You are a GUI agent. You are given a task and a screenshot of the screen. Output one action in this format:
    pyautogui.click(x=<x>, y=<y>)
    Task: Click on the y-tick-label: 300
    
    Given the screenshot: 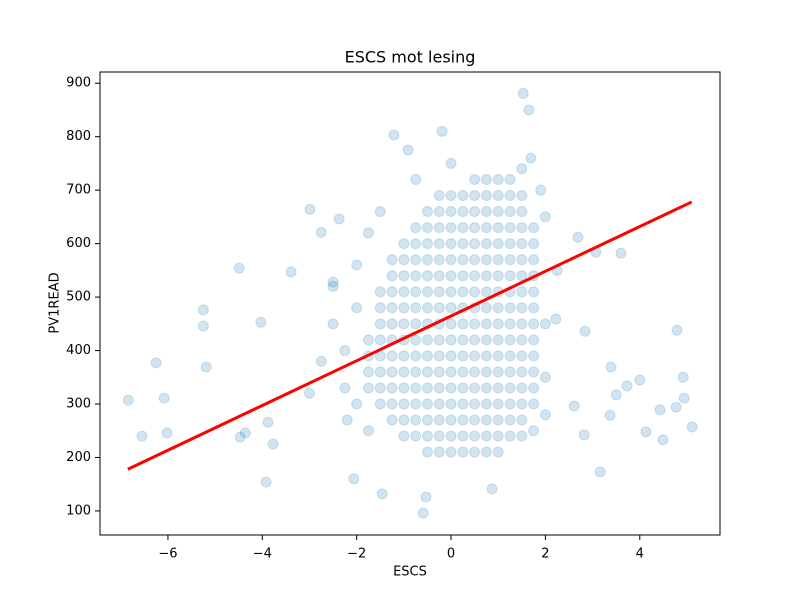 What is the action you would take?
    pyautogui.click(x=78, y=404)
    